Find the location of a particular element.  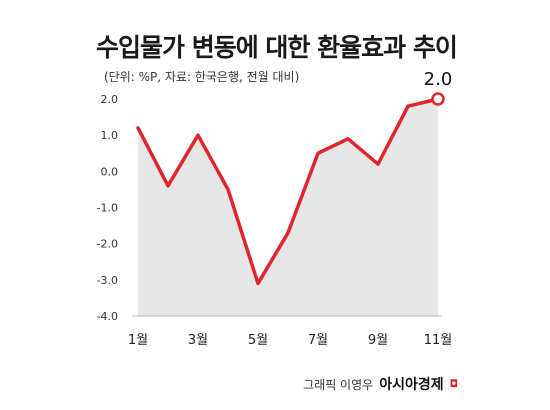

brand-mark-icon: ◘ is located at coordinates (453, 384).